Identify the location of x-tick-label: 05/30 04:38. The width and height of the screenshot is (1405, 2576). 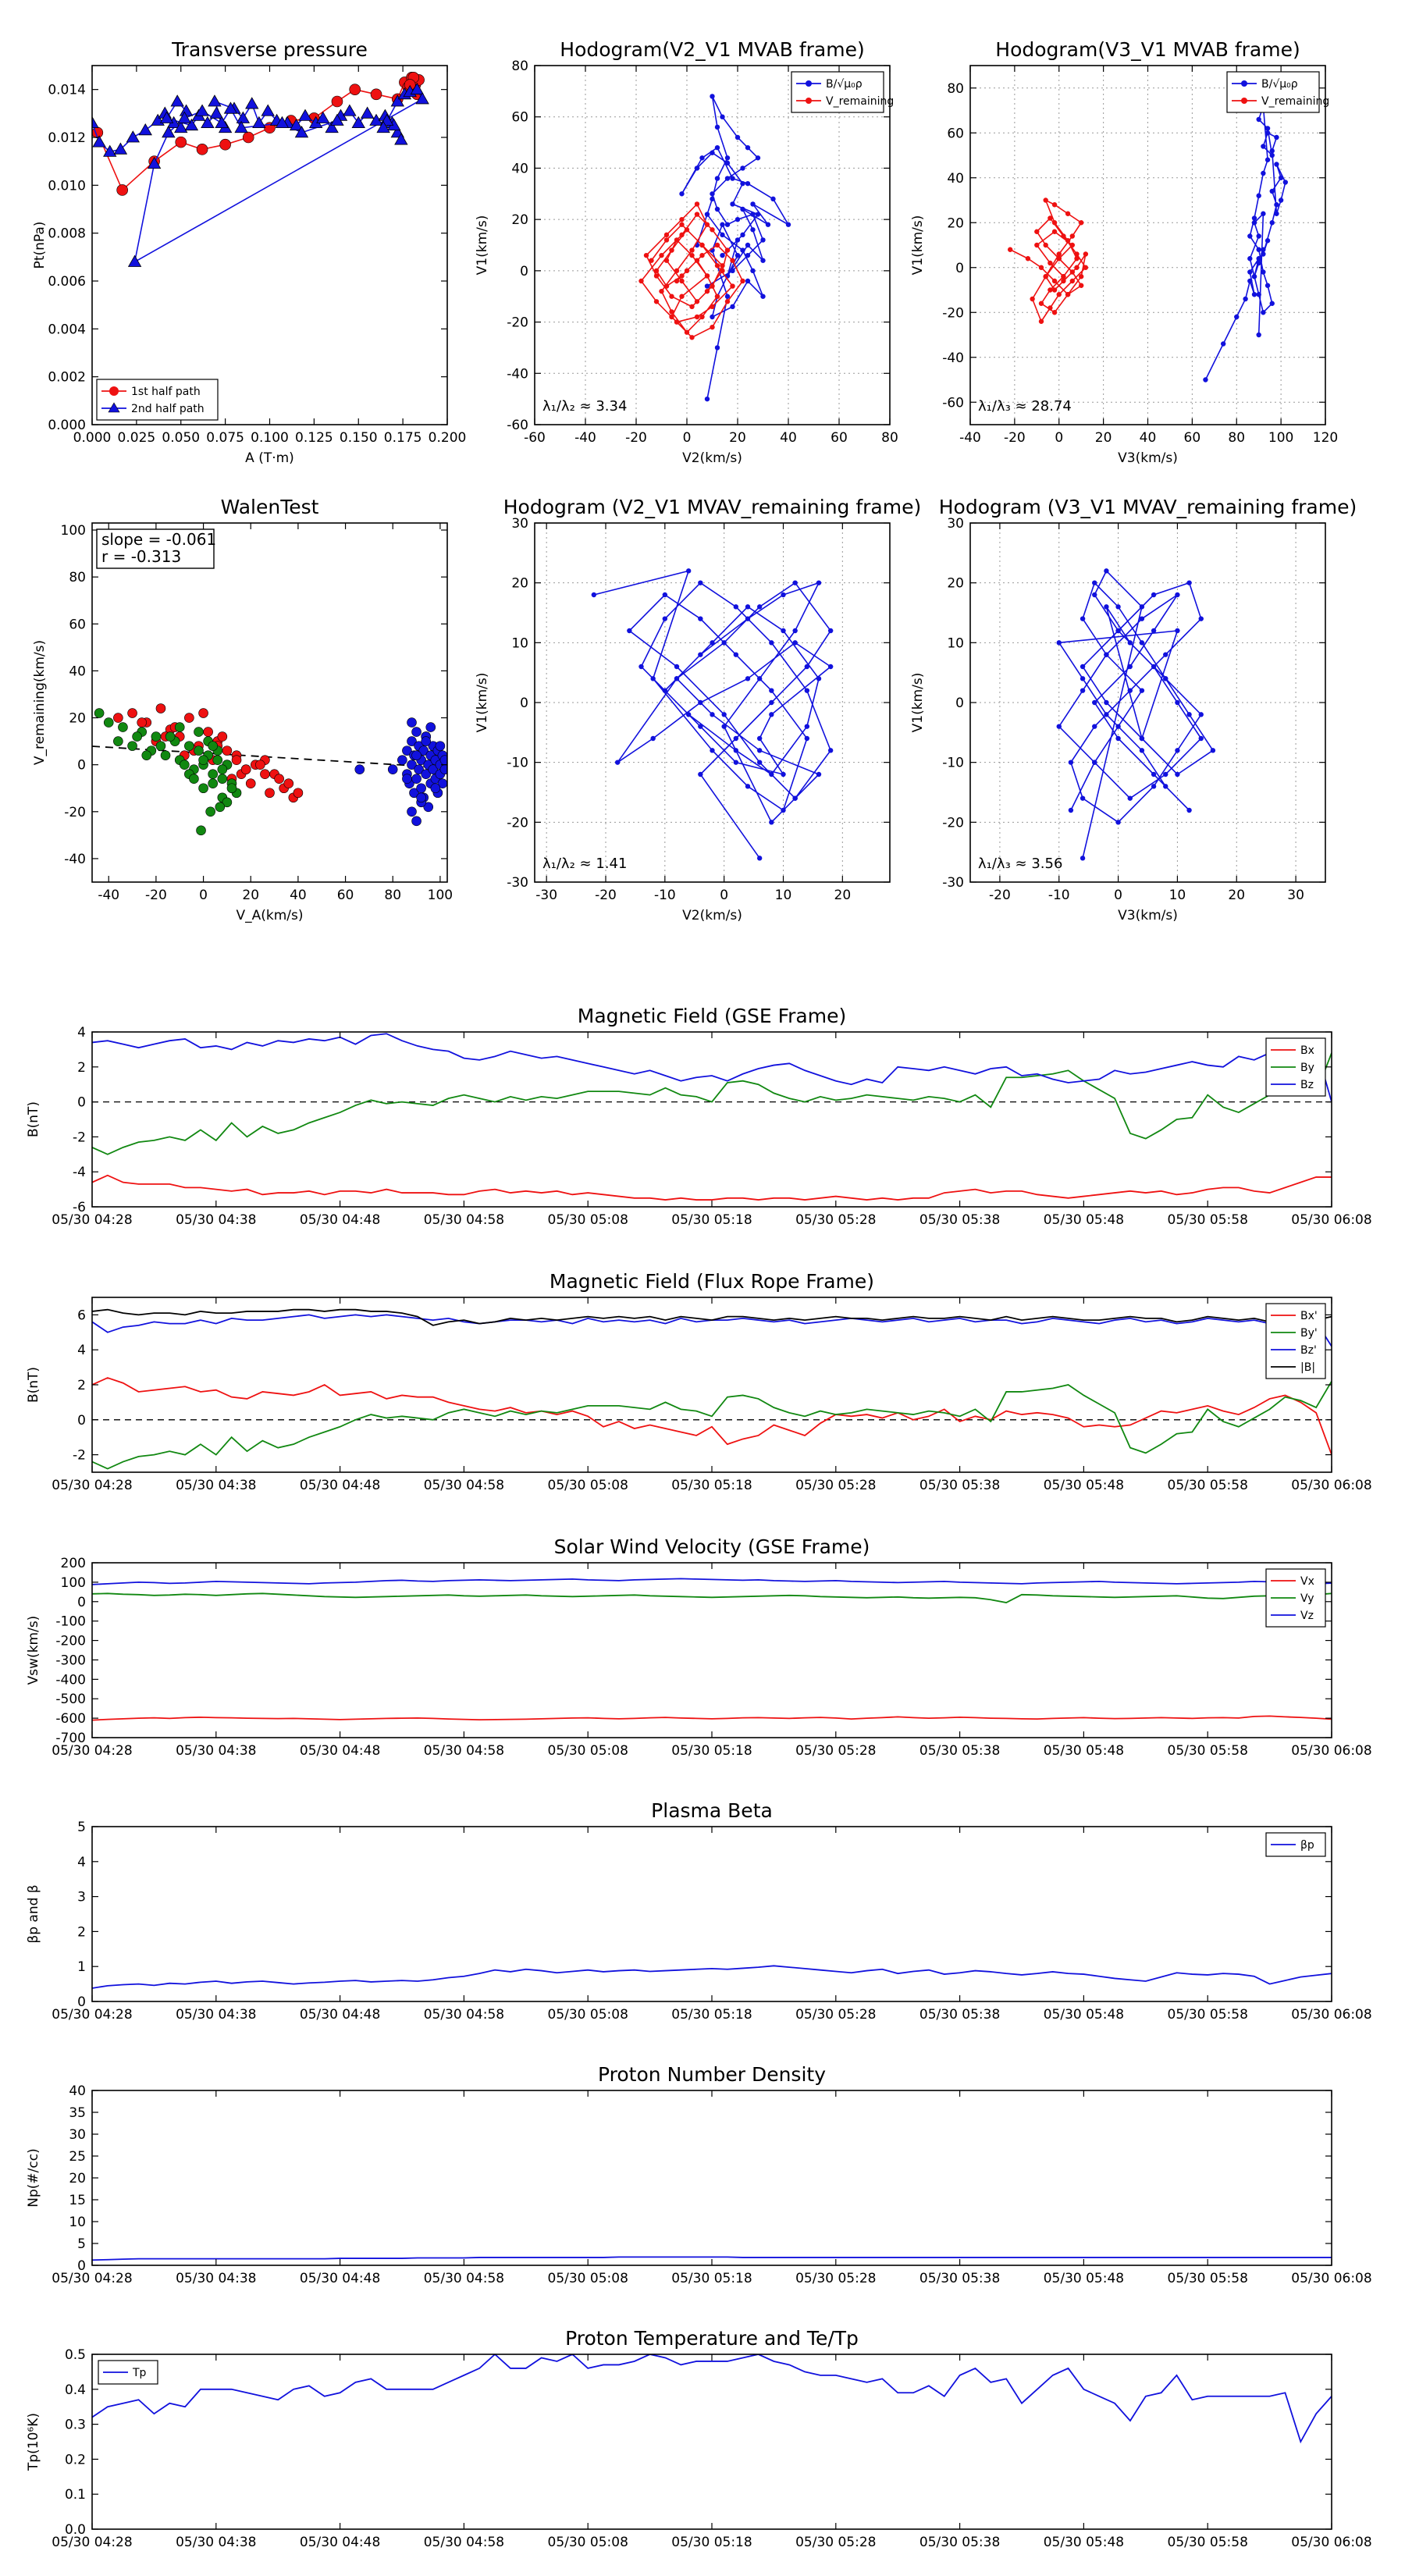
(216, 1485).